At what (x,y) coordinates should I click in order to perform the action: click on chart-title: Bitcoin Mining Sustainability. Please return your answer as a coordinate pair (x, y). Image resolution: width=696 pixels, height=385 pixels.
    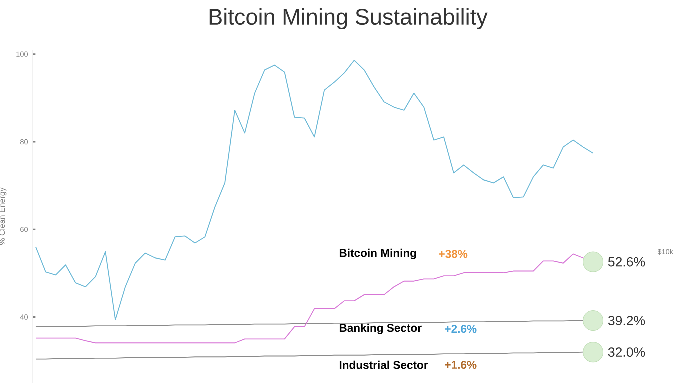
    Looking at the image, I should click on (349, 19).